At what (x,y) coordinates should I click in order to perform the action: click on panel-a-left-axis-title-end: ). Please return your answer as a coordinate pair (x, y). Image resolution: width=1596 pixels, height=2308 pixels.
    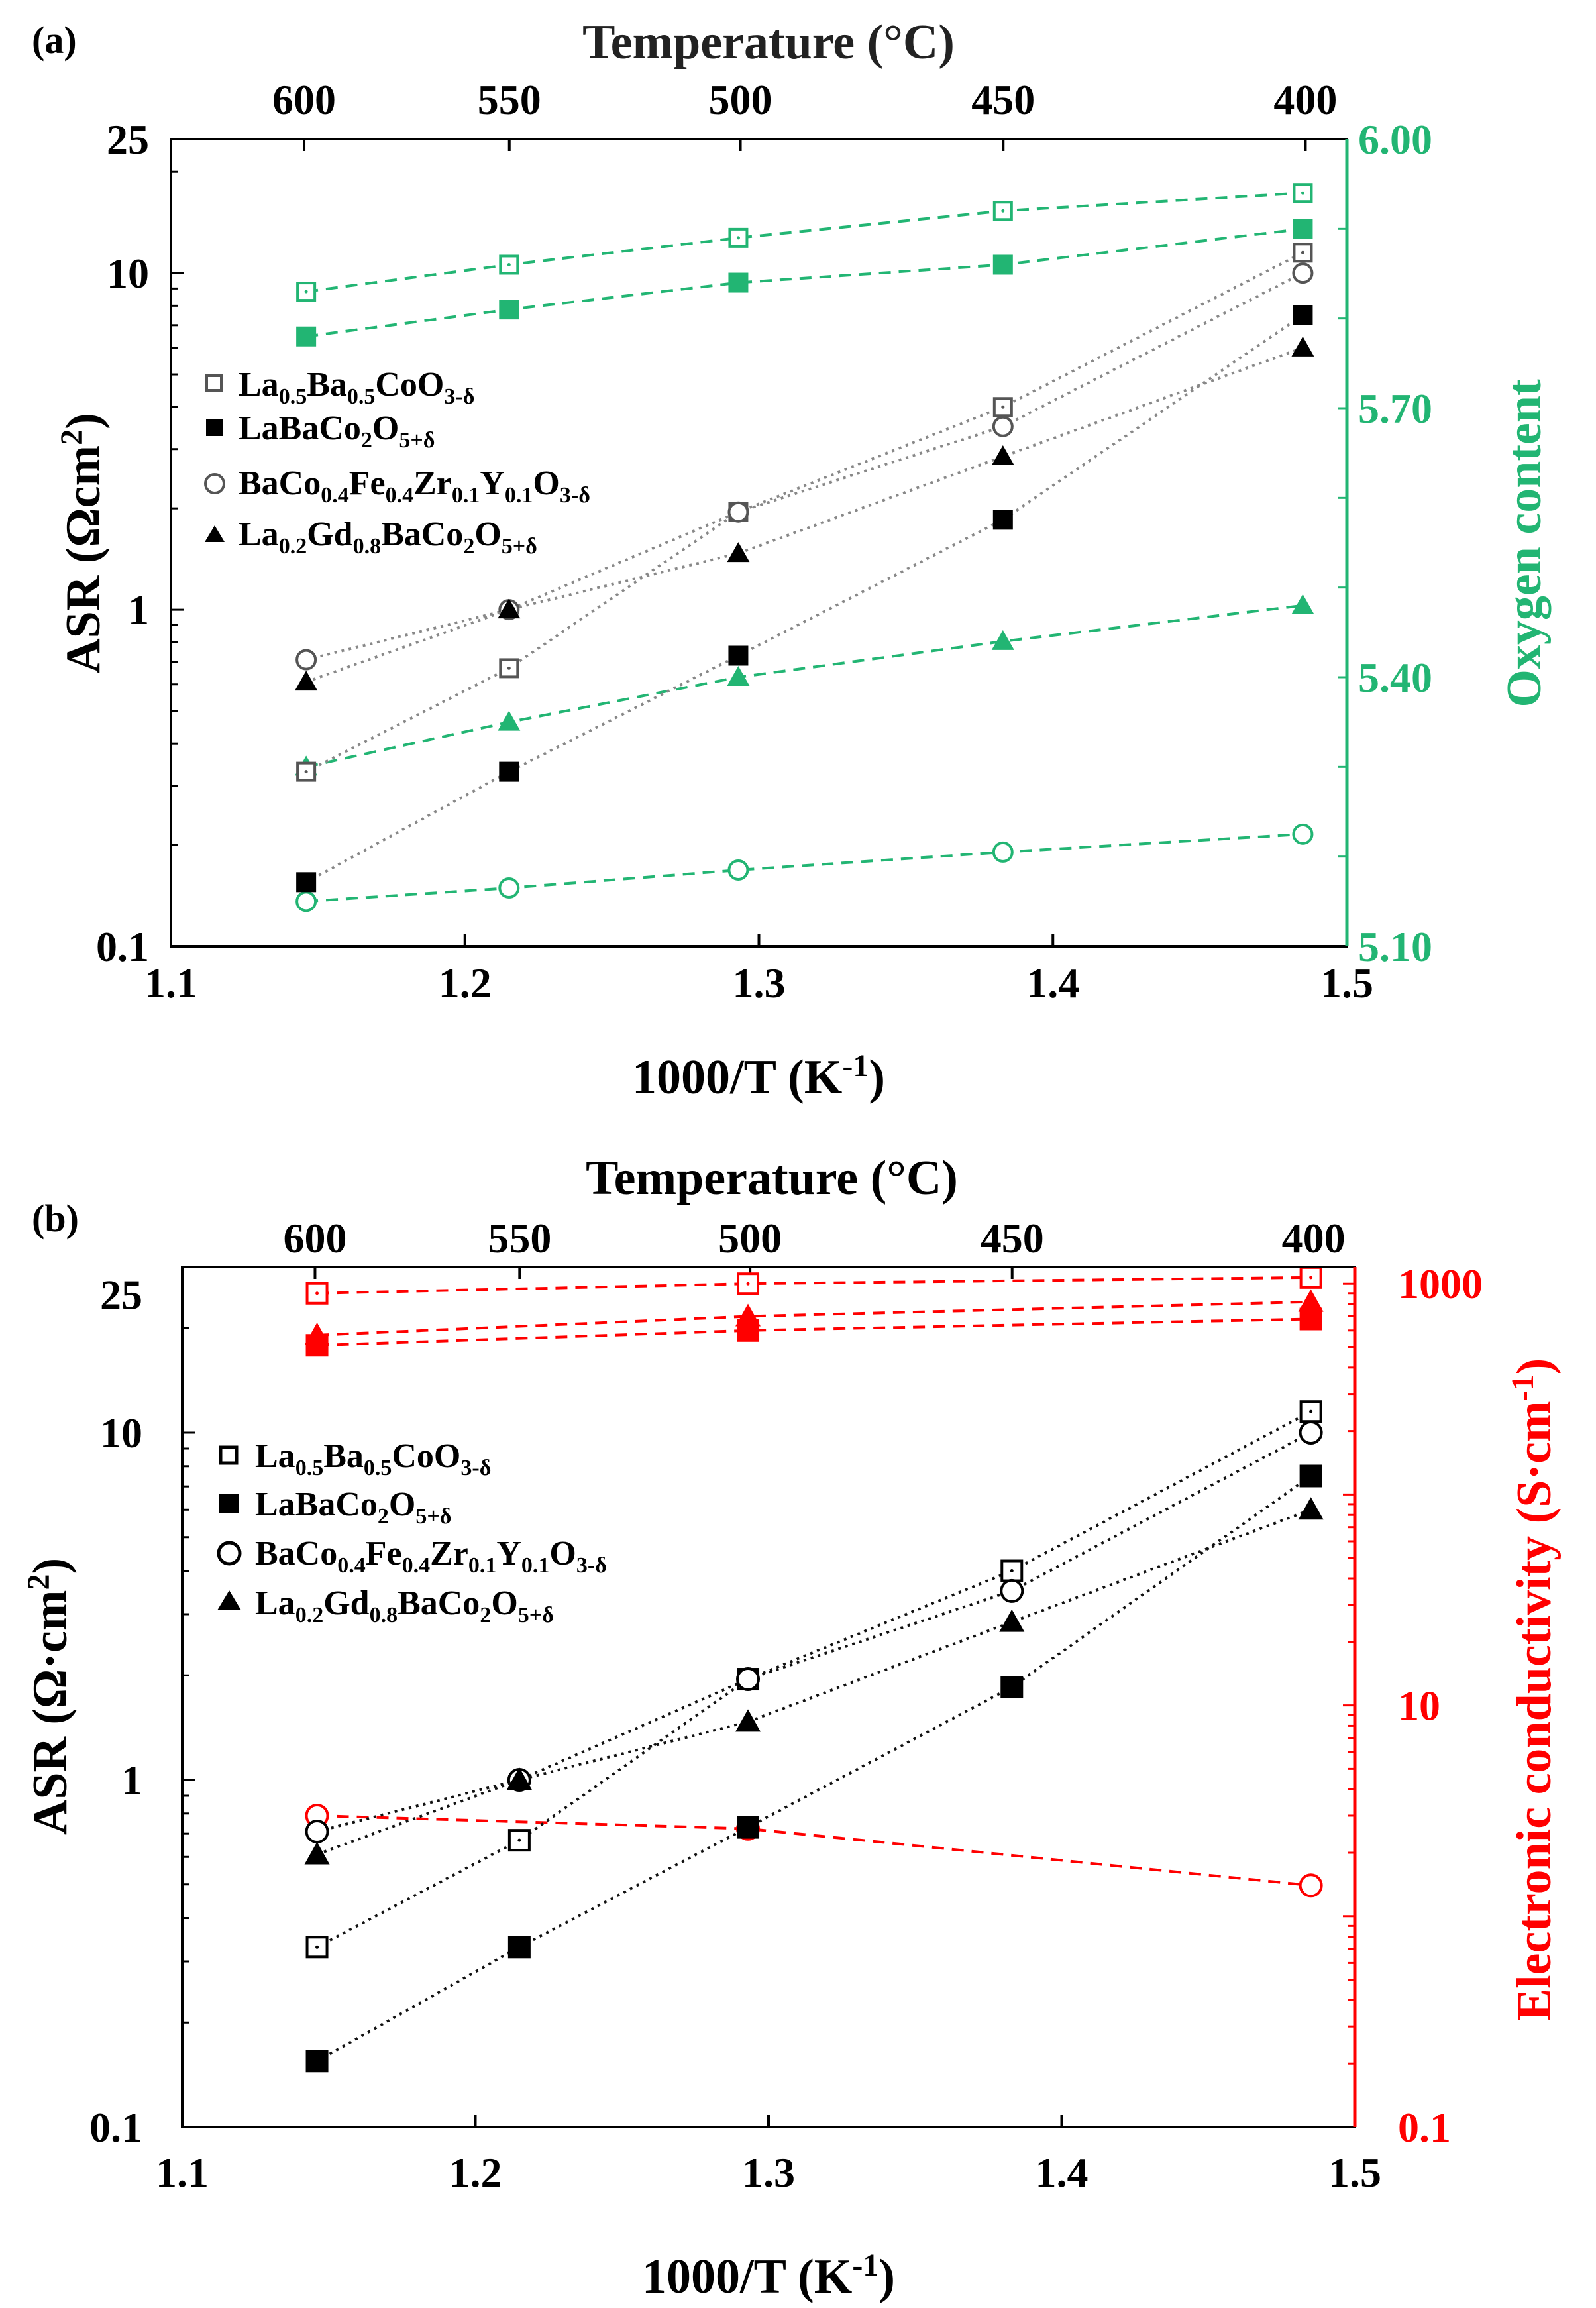
    Looking at the image, I should click on (83, 421).